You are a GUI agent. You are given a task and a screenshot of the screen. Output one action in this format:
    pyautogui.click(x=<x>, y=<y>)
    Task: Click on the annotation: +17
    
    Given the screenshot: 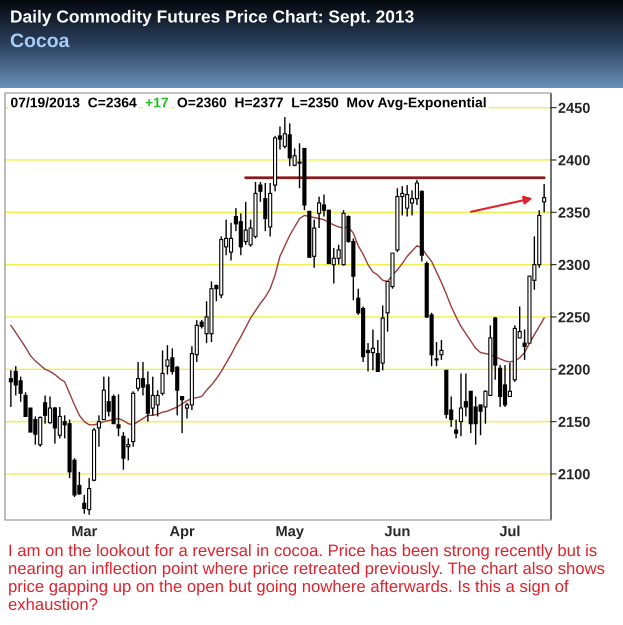 What is the action you would take?
    pyautogui.click(x=157, y=103)
    